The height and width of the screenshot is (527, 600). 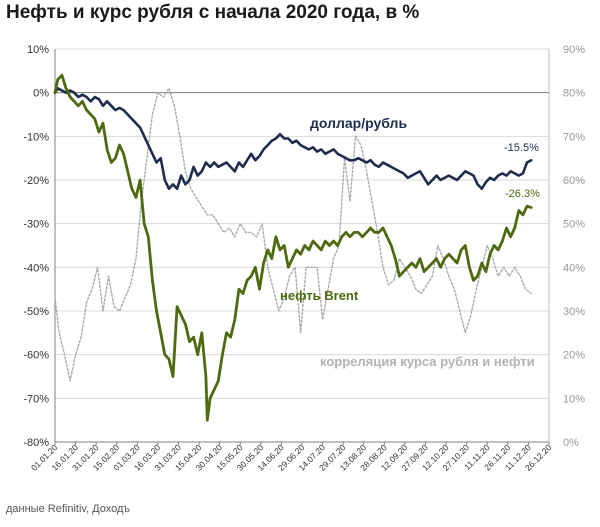 I want to click on left-tick-label: -70%, so click(x=36, y=399).